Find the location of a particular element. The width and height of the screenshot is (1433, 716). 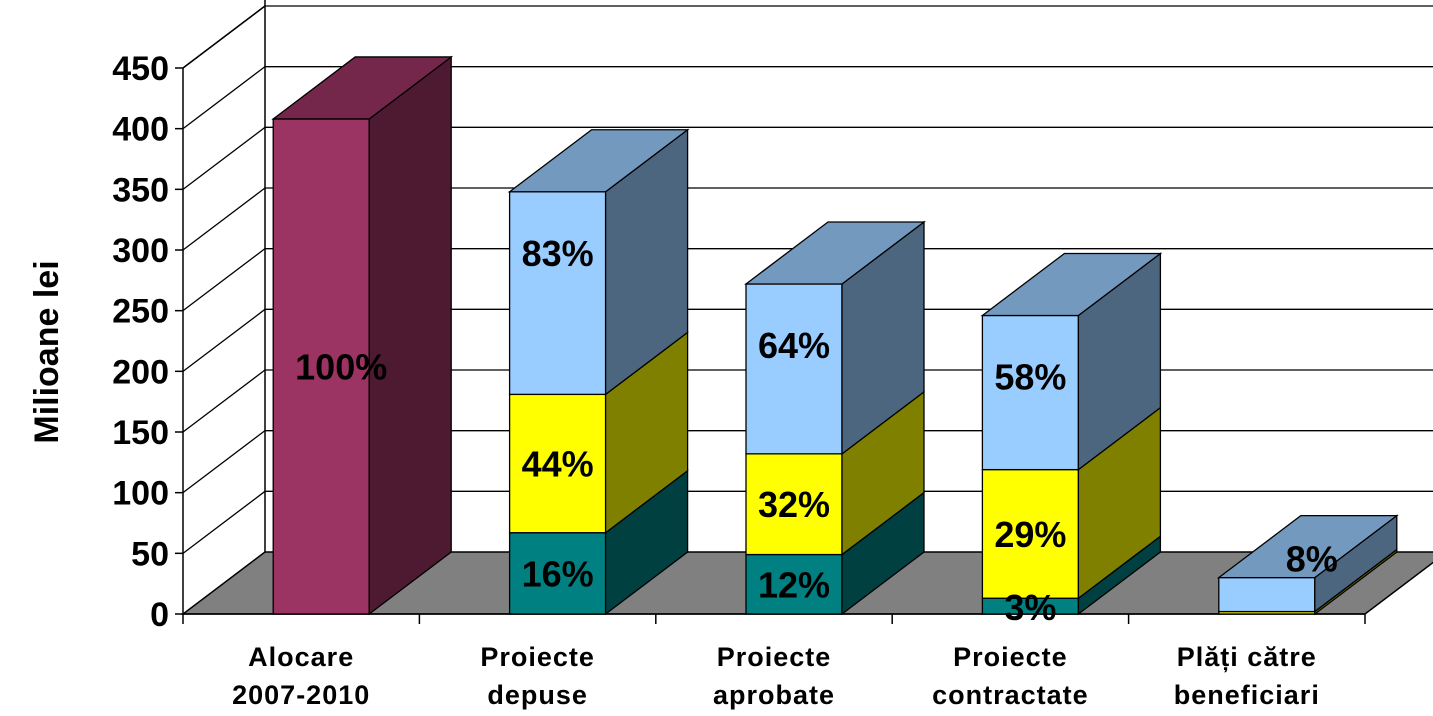

x-category-label: depuse is located at coordinates (537, 695).